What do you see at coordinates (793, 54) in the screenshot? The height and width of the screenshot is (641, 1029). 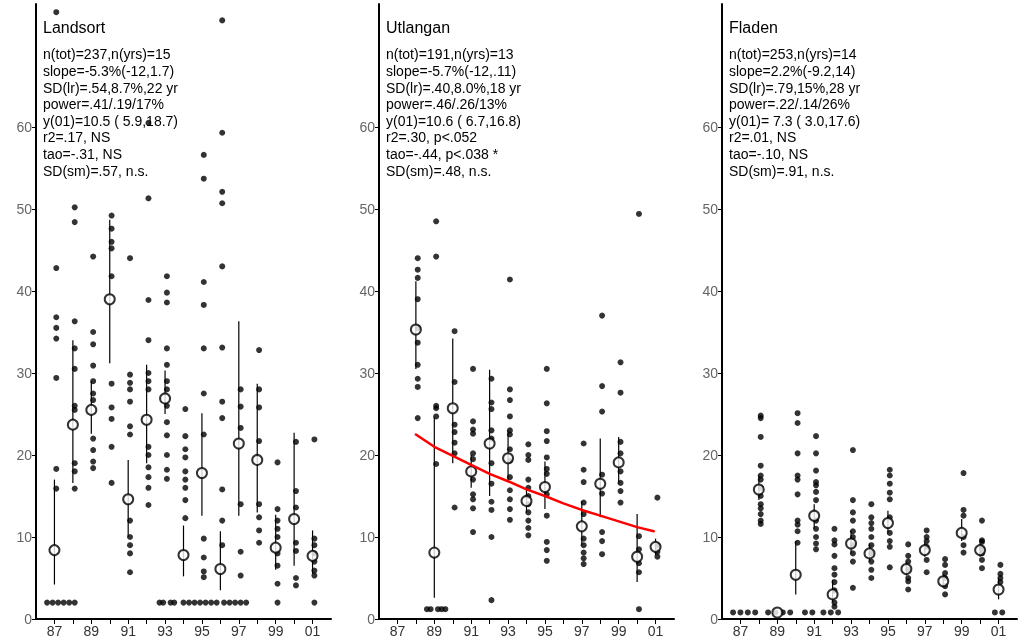 I see `annotation: n(tot)=253,n(yrs)=14` at bounding box center [793, 54].